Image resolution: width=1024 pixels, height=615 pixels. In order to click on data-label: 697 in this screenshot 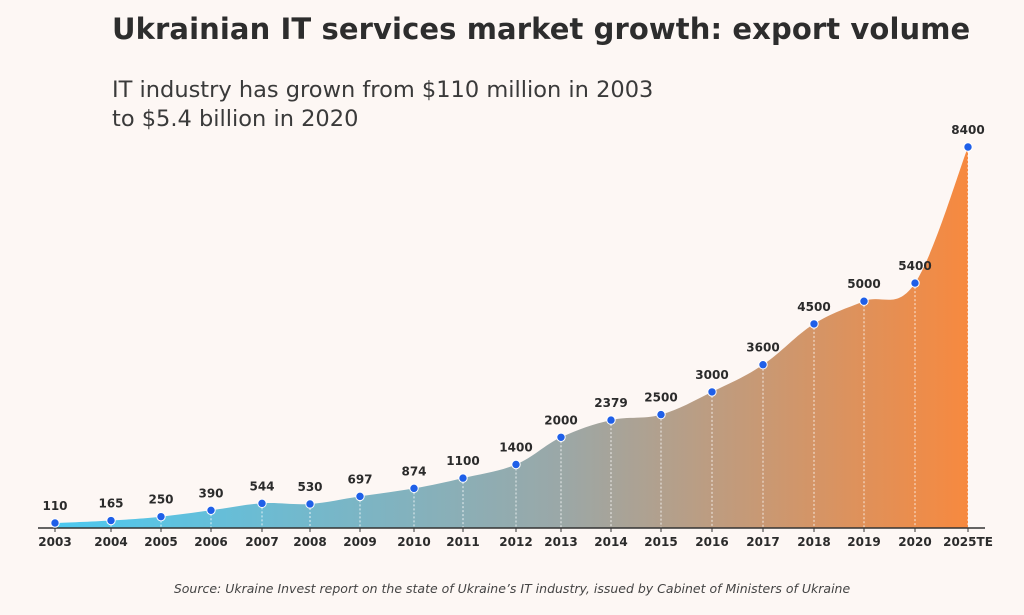, I will do `click(359, 479)`.